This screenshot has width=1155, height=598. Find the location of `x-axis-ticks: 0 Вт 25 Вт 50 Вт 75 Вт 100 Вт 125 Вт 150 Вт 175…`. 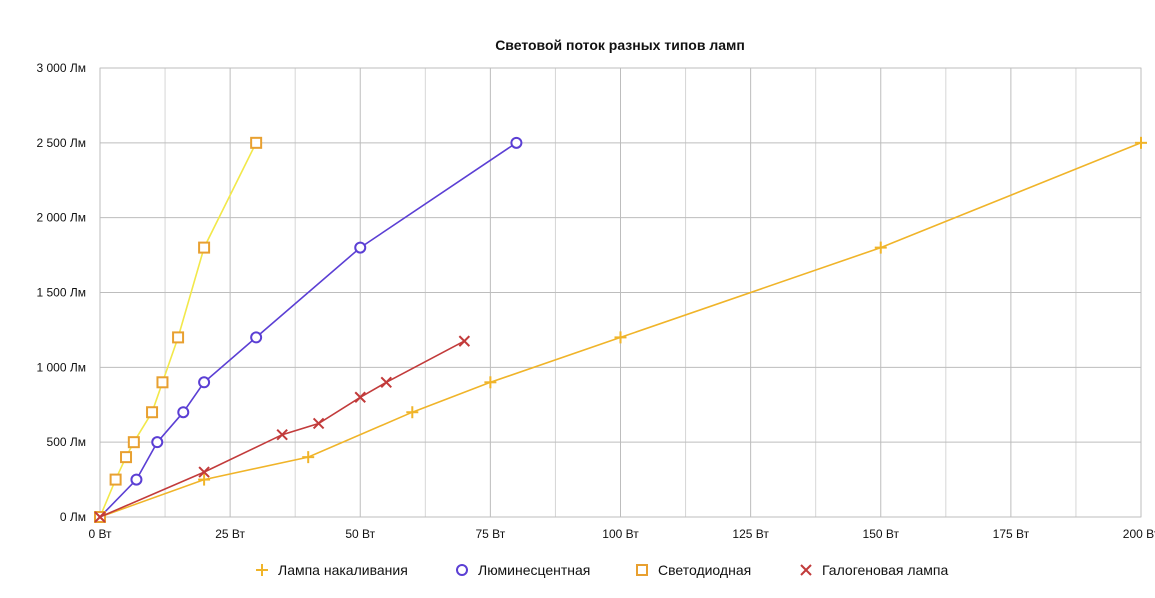

x-axis-ticks: 0 Вт 25 Вт 50 Вт 75 Вт 100 Вт 125 Вт 150 Вт 175… is located at coordinates (621, 534).